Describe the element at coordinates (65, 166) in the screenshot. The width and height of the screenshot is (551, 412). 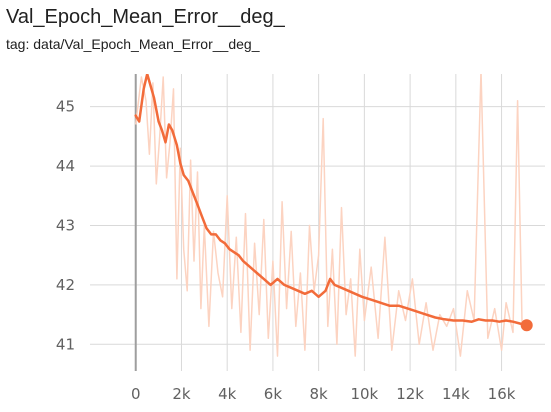
I see `y-tick-label: 44` at that location.